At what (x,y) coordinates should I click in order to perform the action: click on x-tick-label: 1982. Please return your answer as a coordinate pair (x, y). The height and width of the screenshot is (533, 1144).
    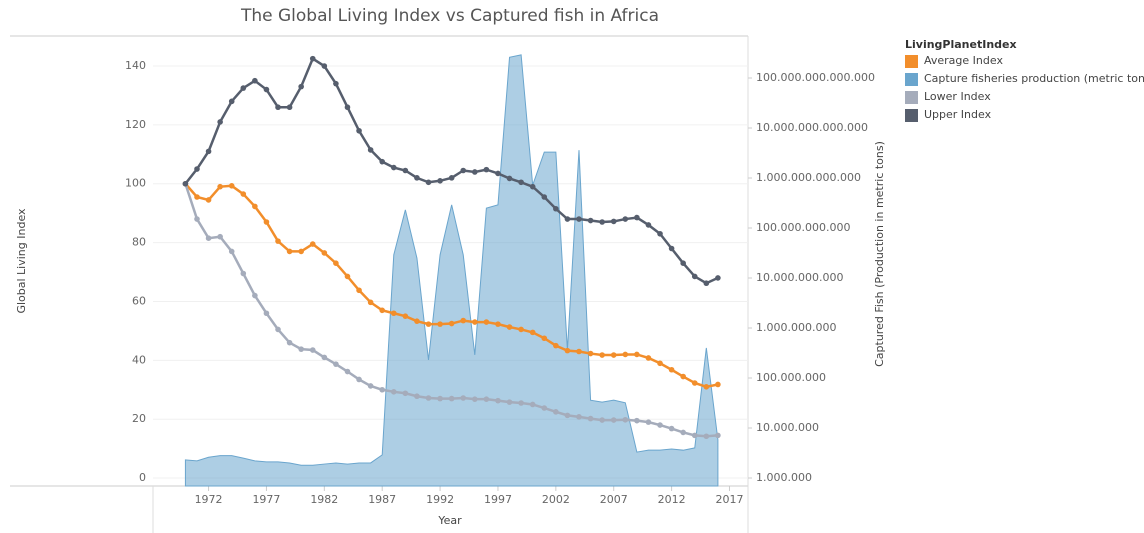
    Looking at the image, I should click on (324, 499).